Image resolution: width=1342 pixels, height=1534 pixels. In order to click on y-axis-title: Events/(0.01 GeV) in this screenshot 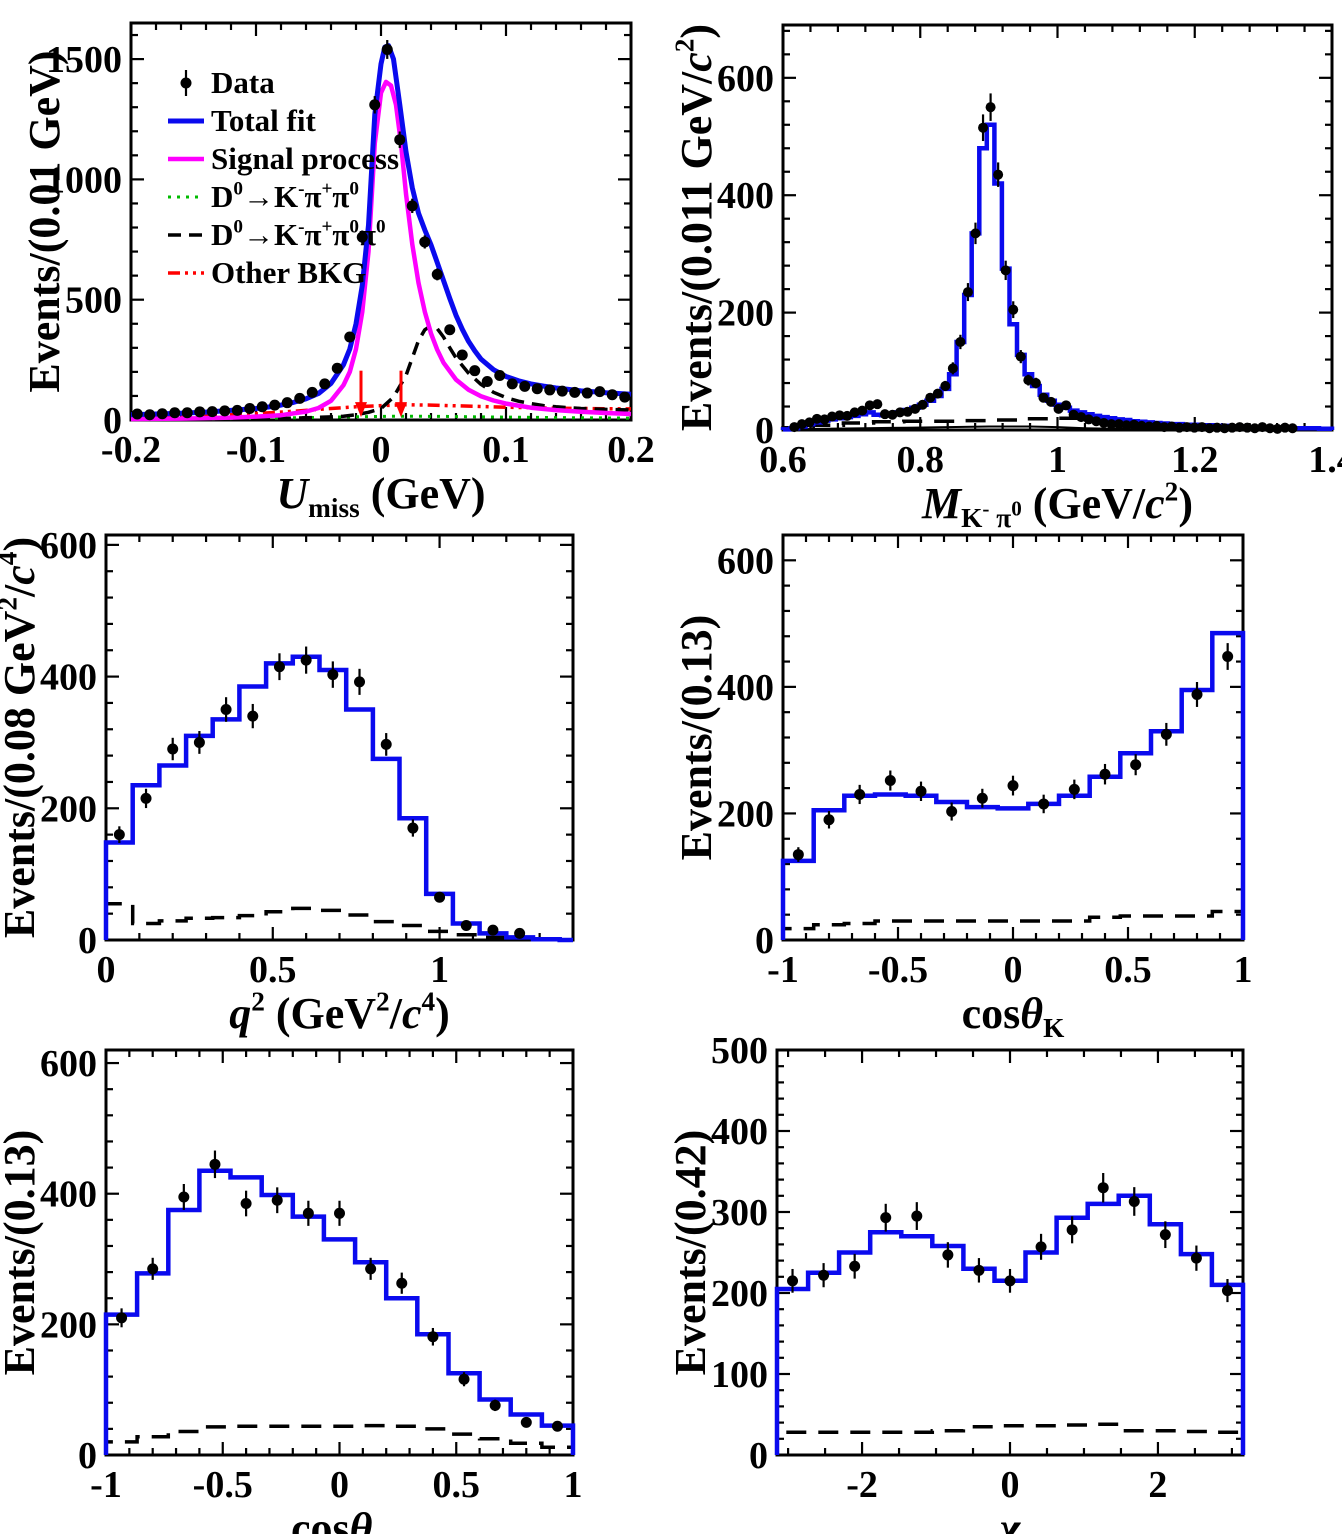, I will do `click(44, 221)`.